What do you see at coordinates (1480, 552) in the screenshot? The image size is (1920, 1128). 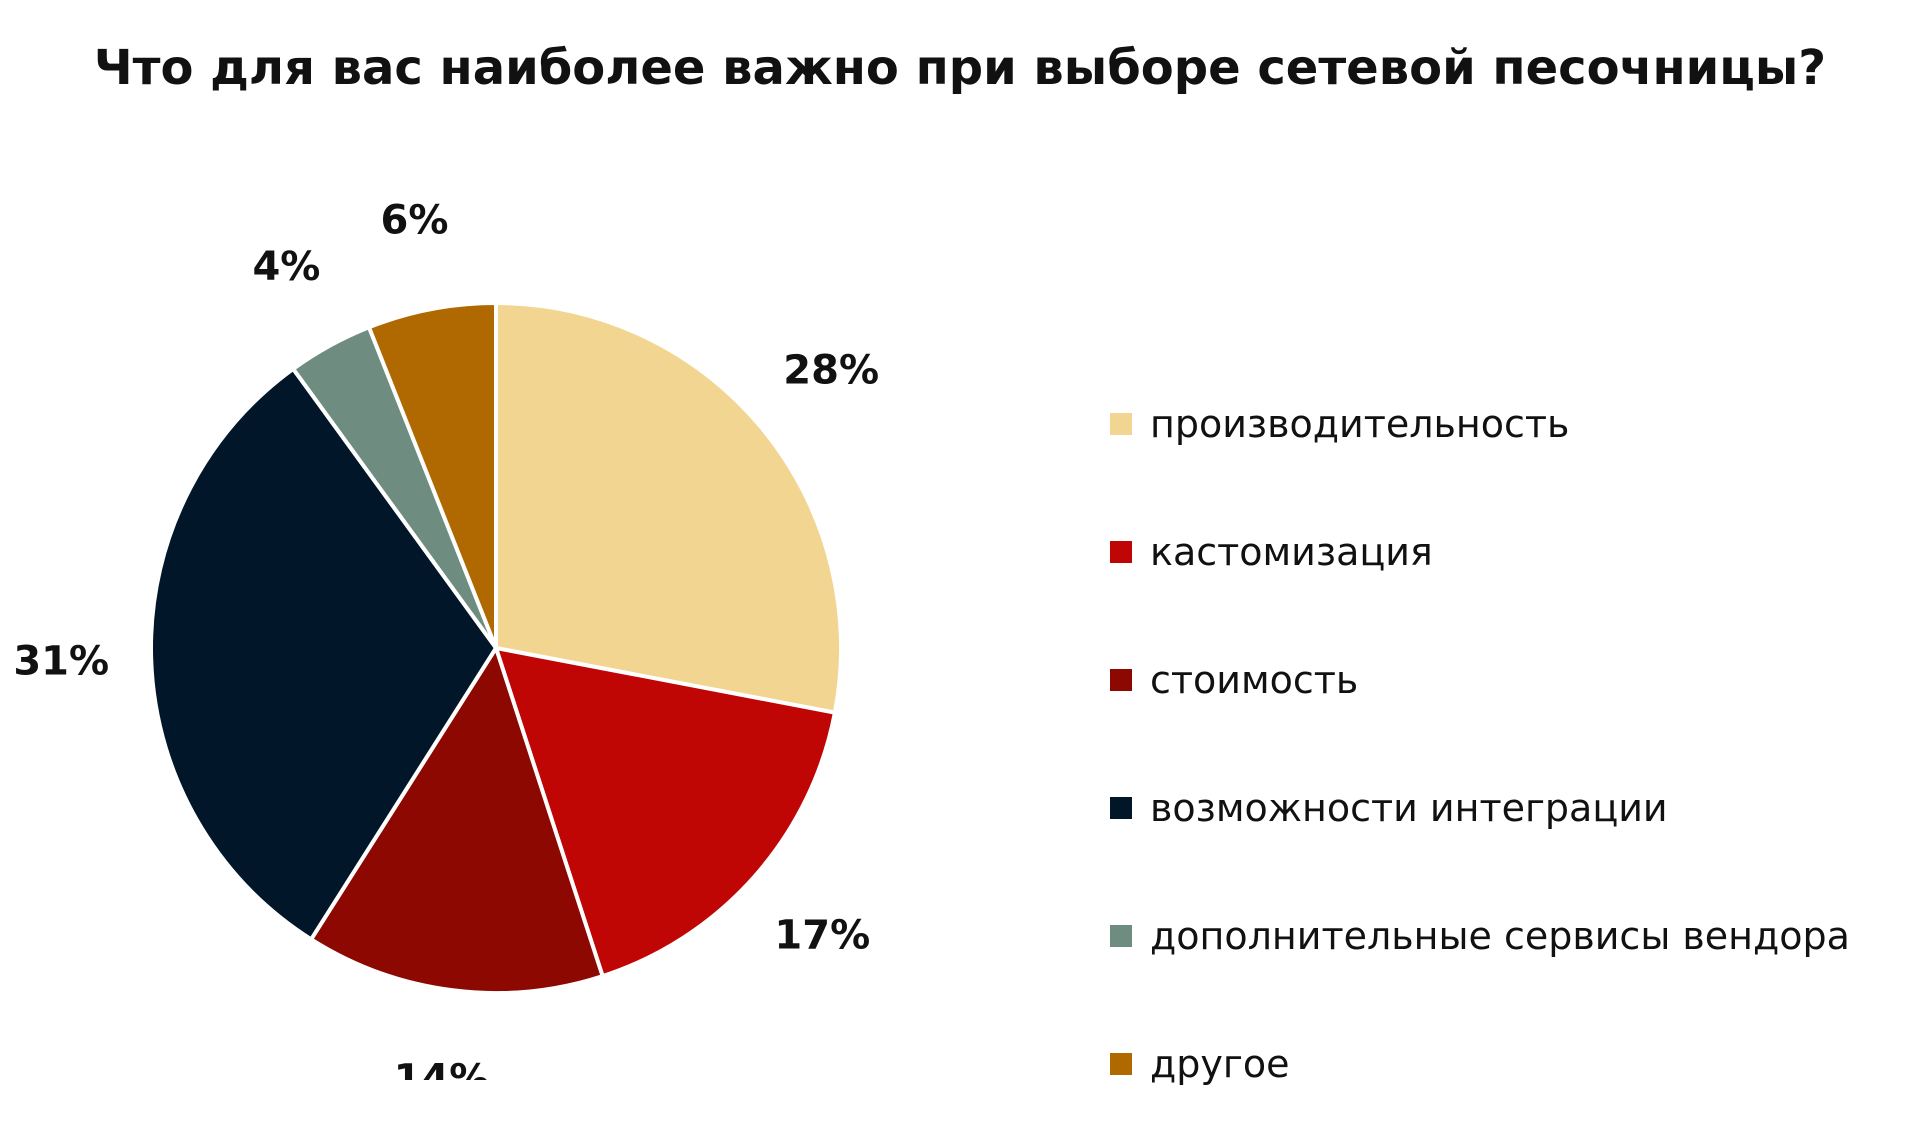 I see `legend-item-1: кастомизация` at bounding box center [1480, 552].